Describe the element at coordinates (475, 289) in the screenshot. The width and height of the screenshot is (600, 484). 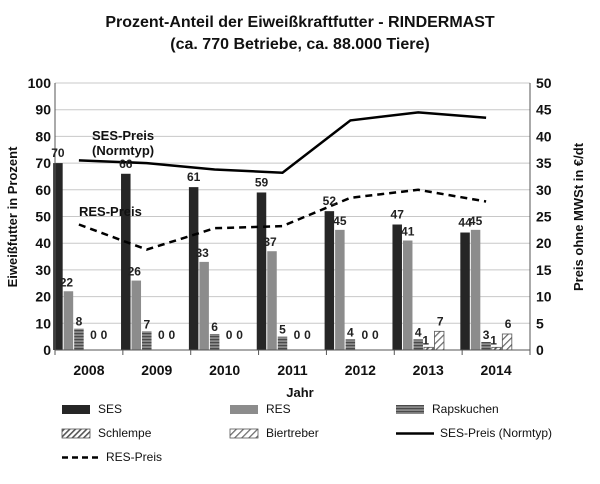
I see `bar-res-2014` at that location.